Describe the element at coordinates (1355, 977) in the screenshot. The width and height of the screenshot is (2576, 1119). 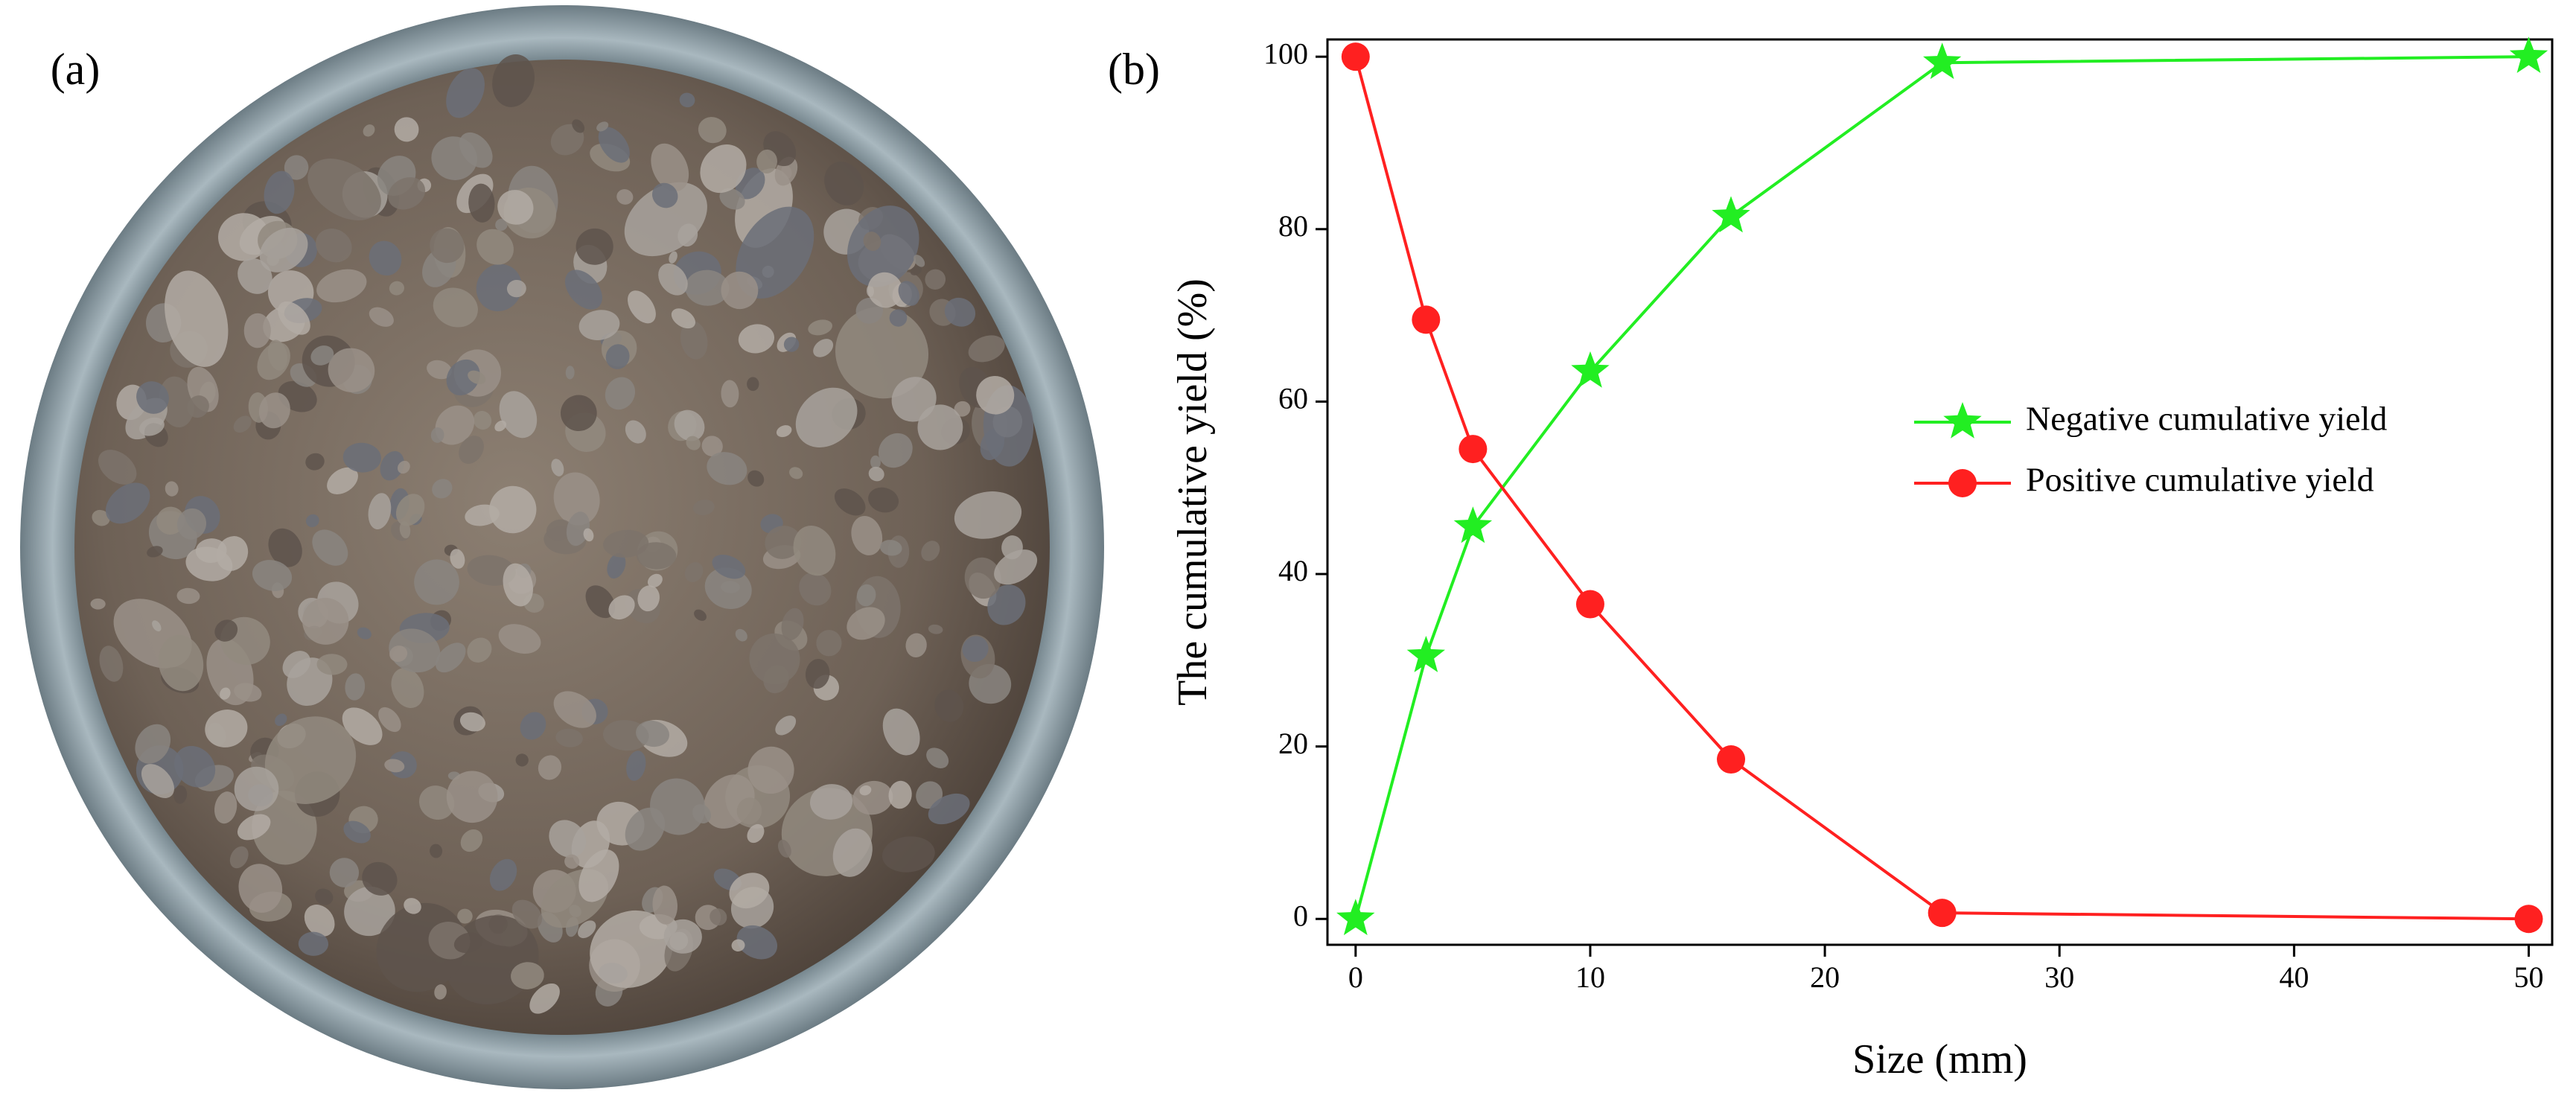
I see `x-tick-label: 0` at that location.